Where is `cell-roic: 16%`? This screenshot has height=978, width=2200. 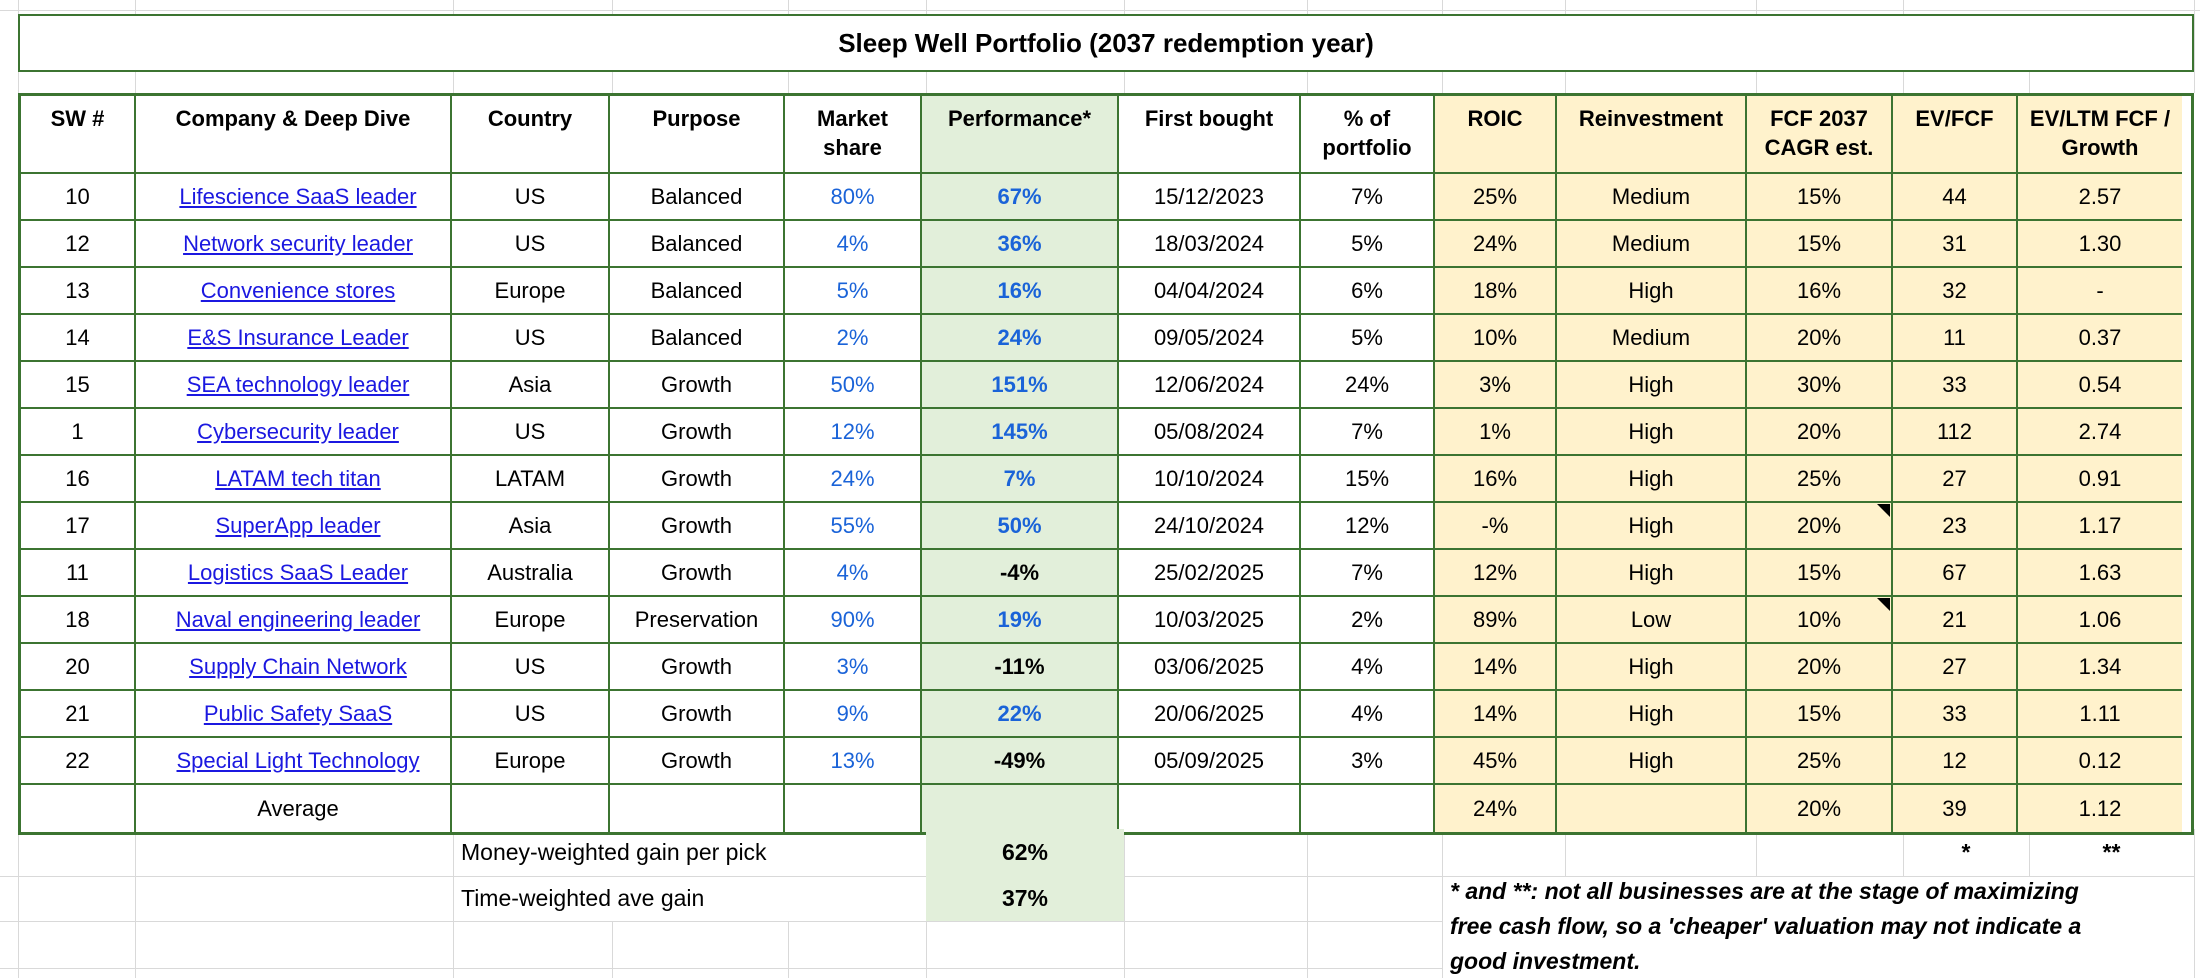
cell-roic: 16% is located at coordinates (1496, 479).